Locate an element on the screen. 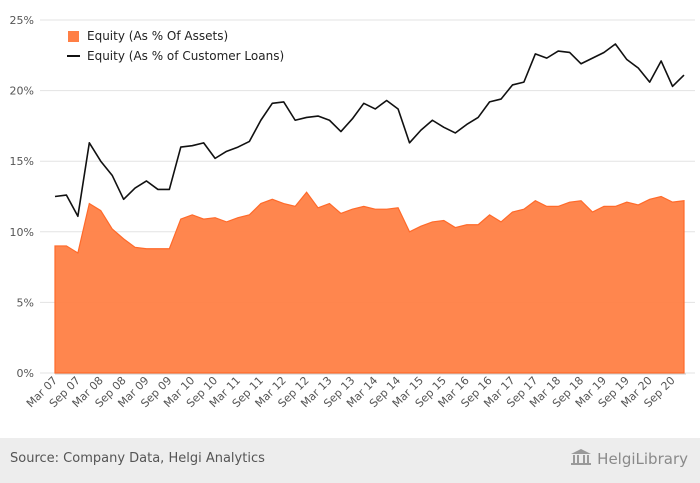 The image size is (700, 483). legend-item: Equity (As % of Customer Loans) is located at coordinates (175, 56).